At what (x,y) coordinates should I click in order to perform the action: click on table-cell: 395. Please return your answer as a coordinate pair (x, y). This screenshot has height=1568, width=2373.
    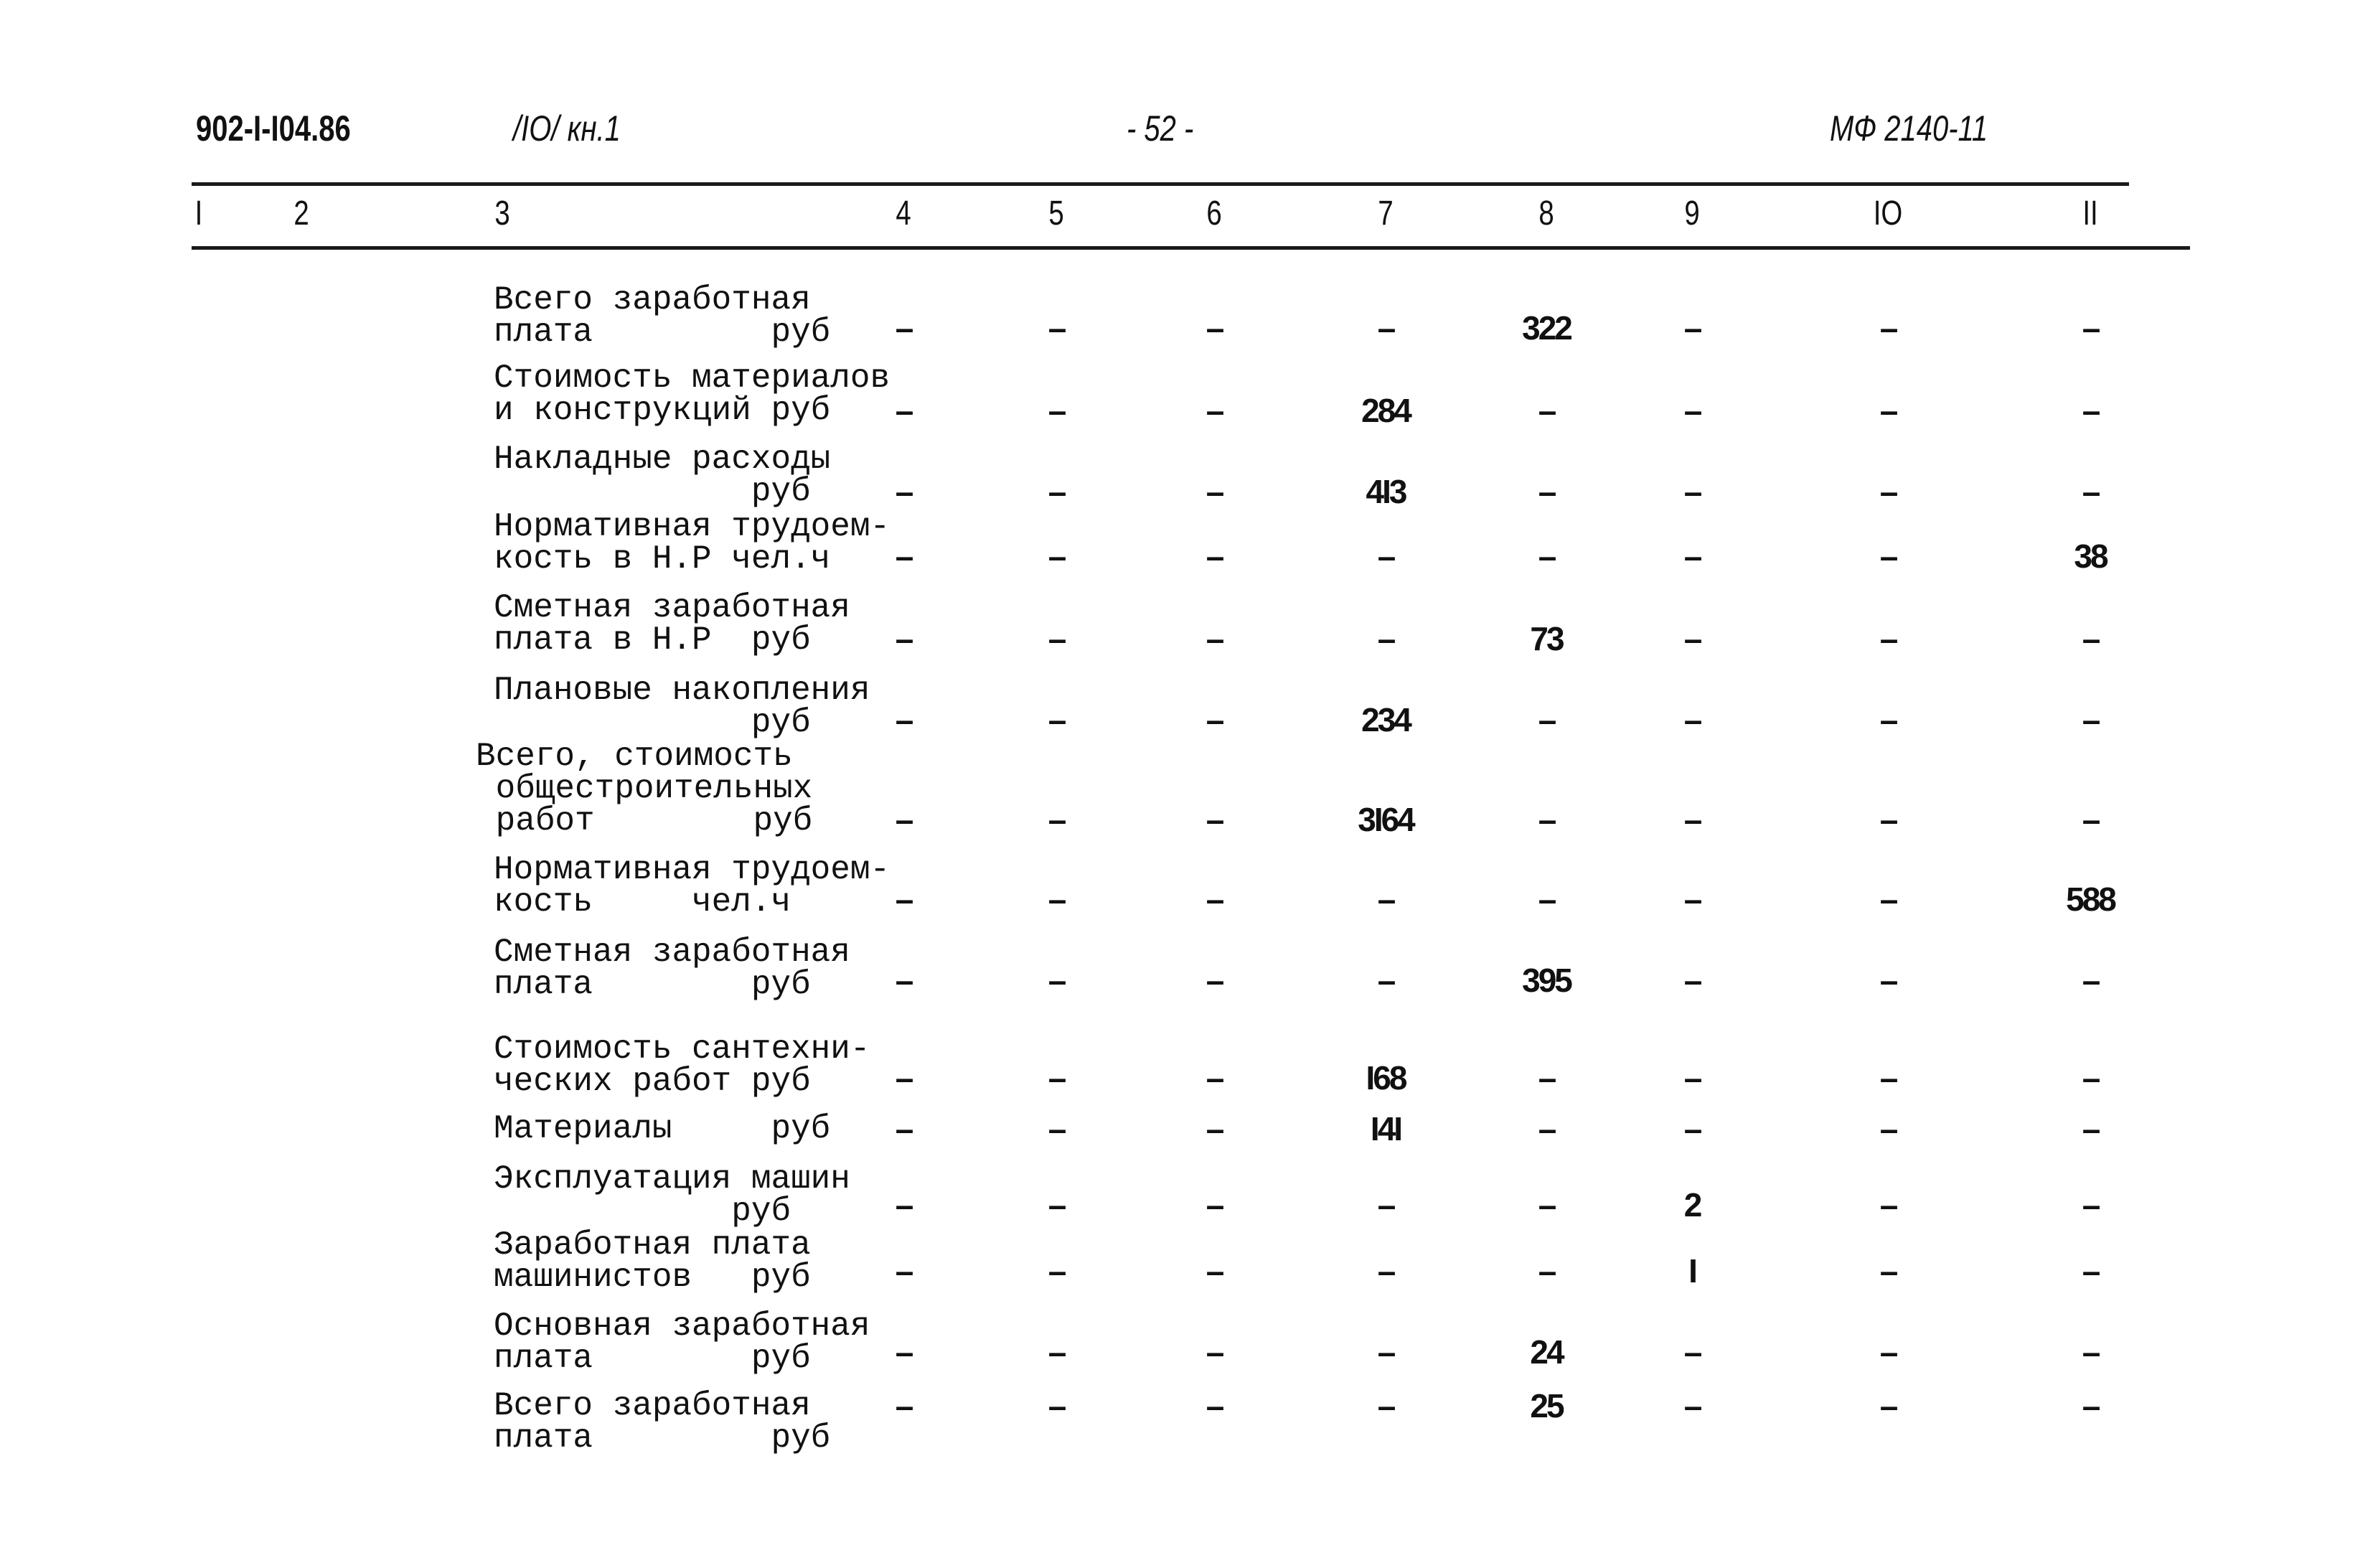
    Looking at the image, I should click on (1547, 980).